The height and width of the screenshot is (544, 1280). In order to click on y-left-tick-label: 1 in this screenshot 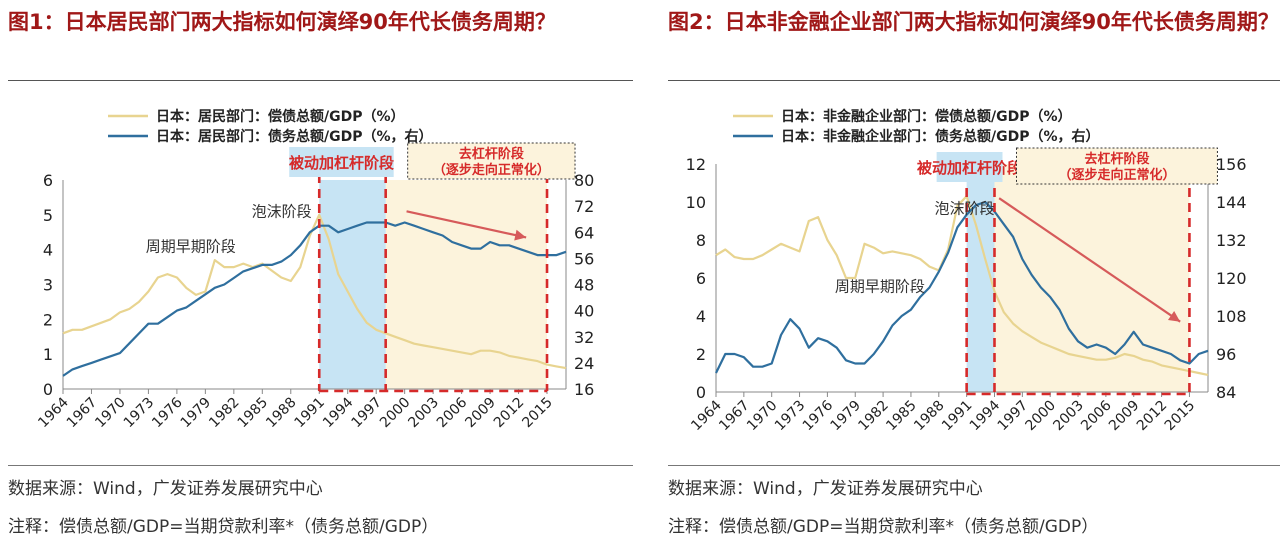, I will do `click(48, 354)`.